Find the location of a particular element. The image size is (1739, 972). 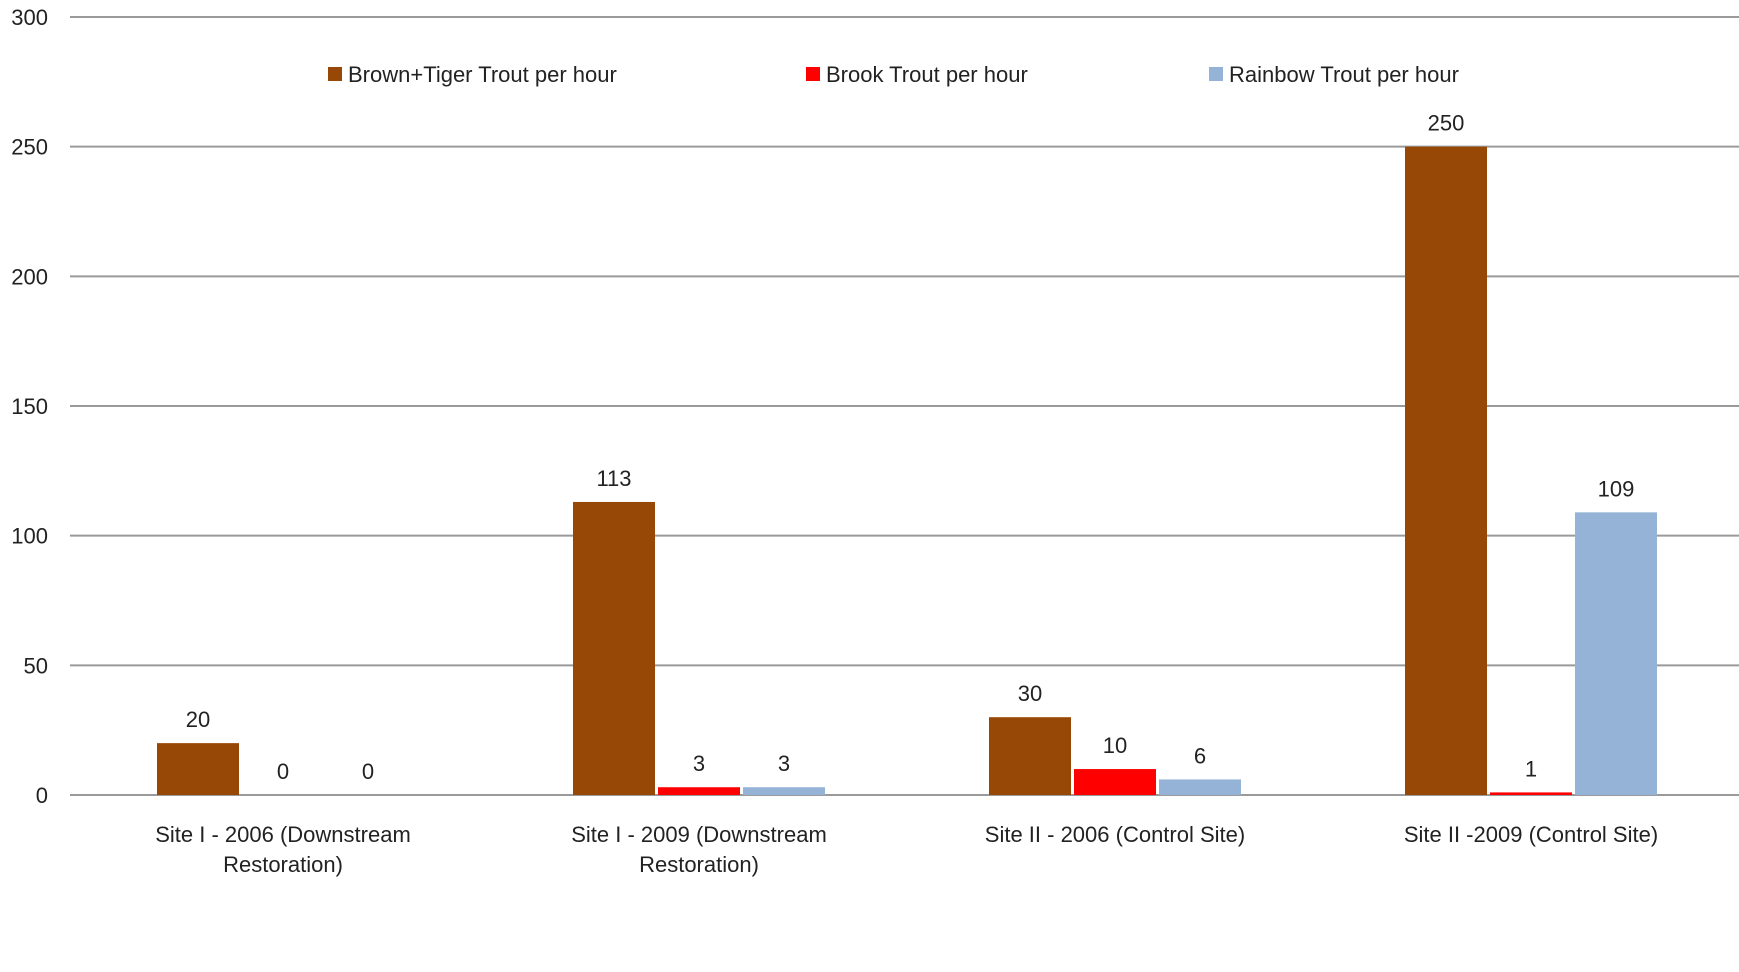

x-category-label: Site I - 2006 (Downstream Restoration) is located at coordinates (283, 849).